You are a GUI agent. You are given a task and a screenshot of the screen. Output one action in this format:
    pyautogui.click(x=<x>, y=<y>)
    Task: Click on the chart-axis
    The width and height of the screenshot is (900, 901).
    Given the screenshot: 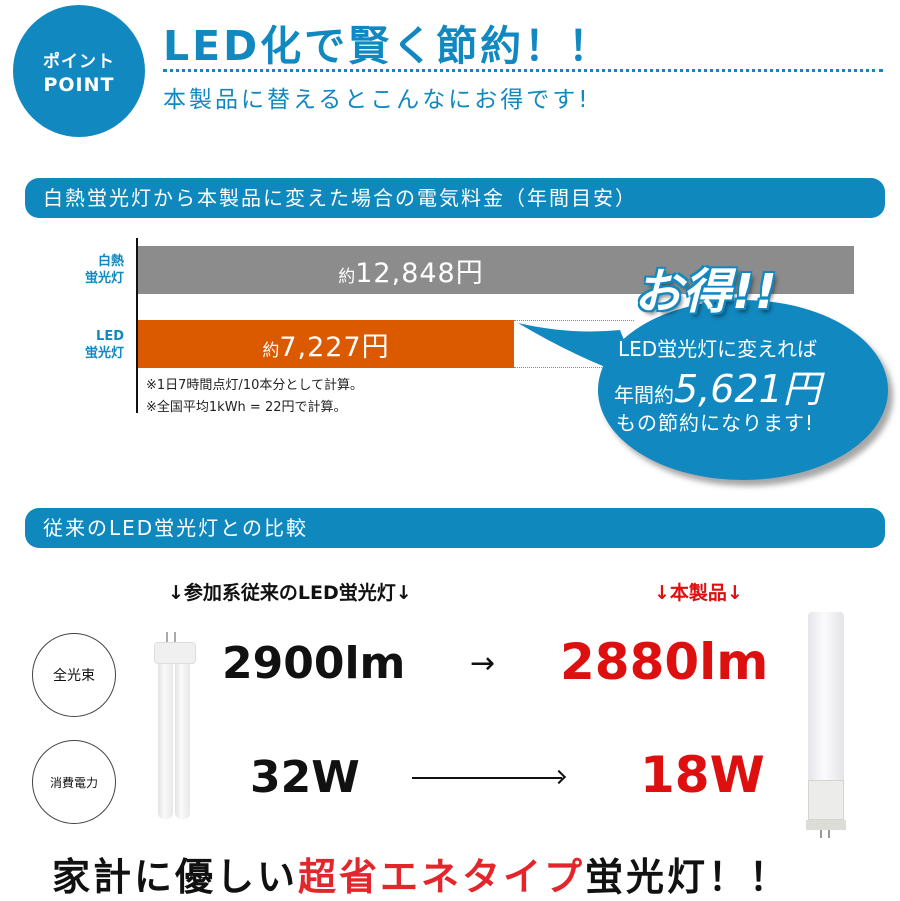 What is the action you would take?
    pyautogui.click(x=137, y=325)
    